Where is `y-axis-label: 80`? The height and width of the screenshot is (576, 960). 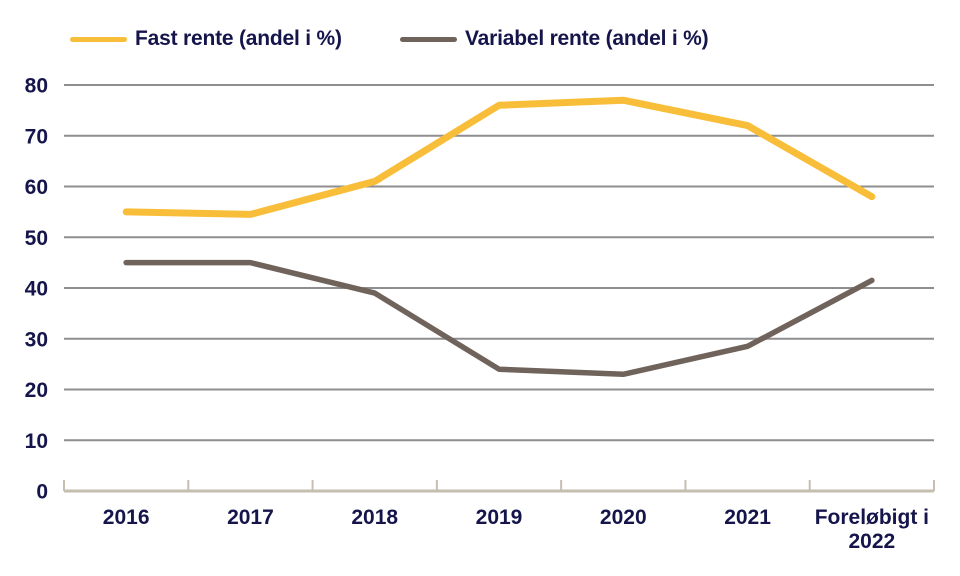
y-axis-label: 80 is located at coordinates (36, 86).